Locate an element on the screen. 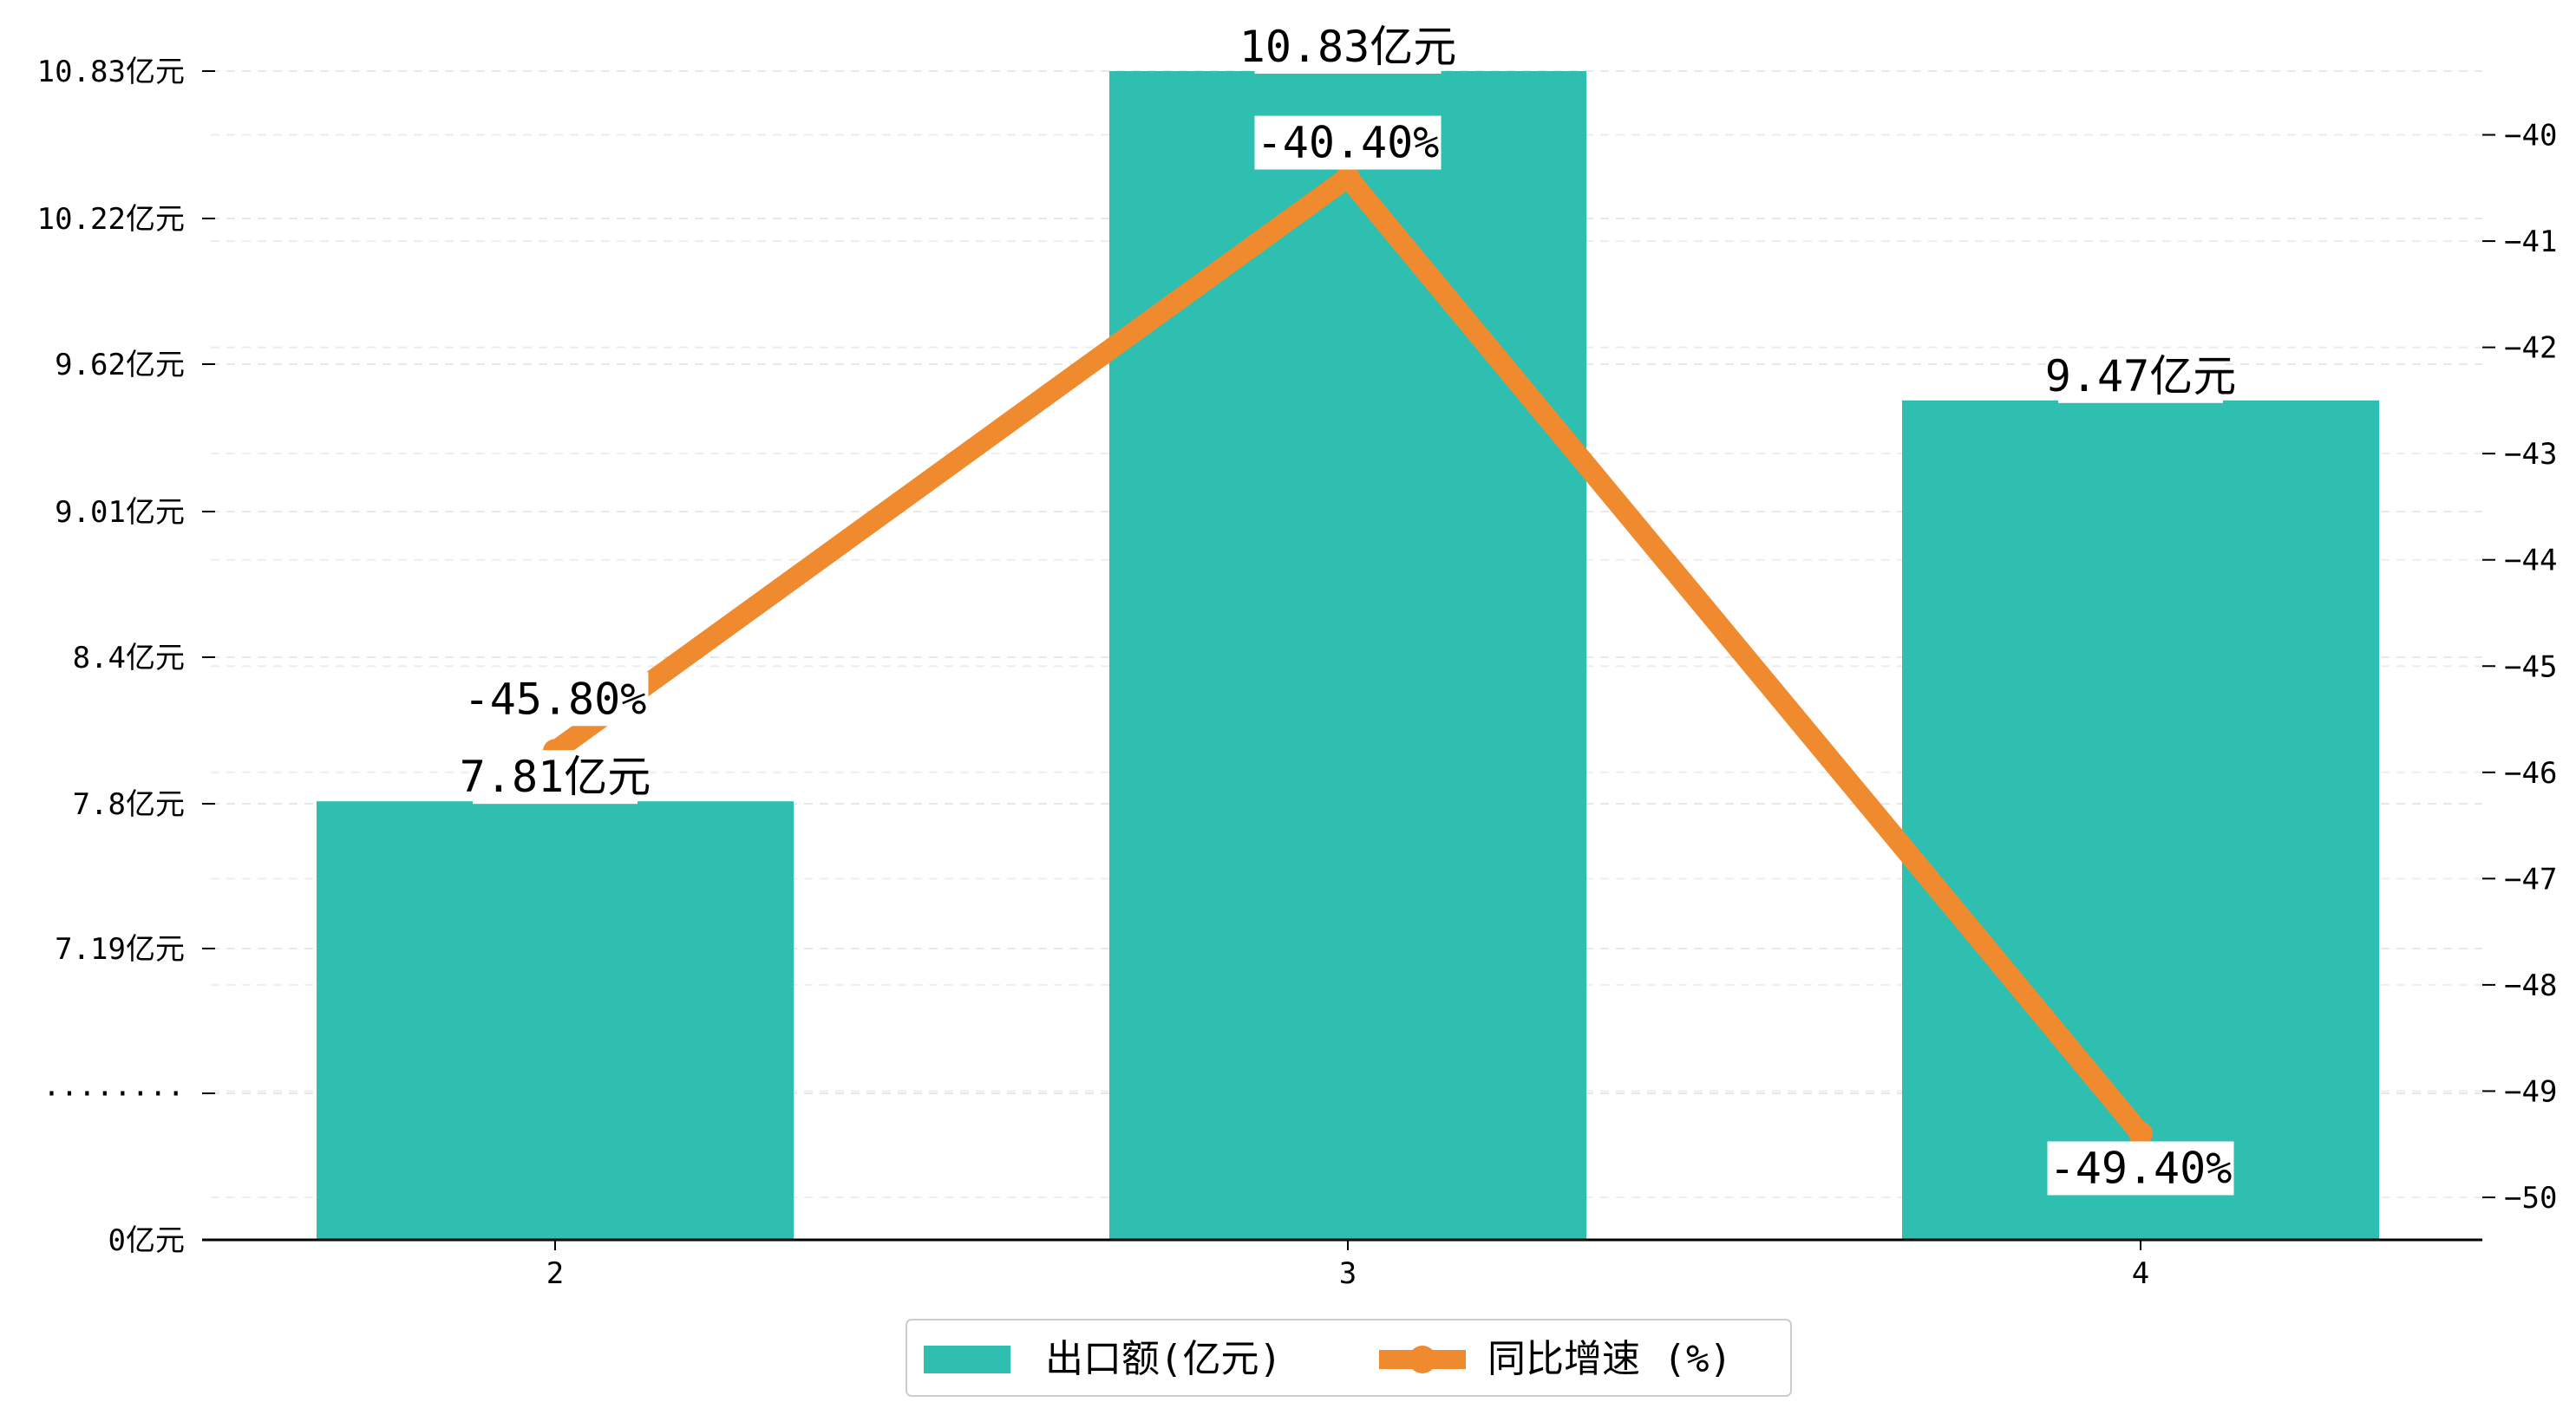 The height and width of the screenshot is (1415, 2576). y-right-tick-label: −42 is located at coordinates (2530, 348).